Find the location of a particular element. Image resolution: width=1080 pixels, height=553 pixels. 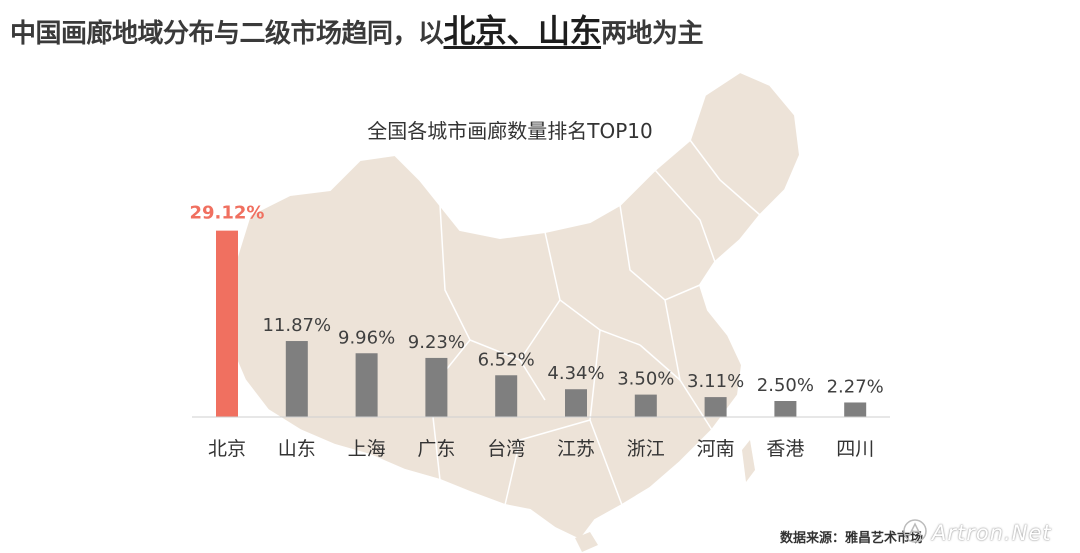

taiwan-island is located at coordinates (748, 461).